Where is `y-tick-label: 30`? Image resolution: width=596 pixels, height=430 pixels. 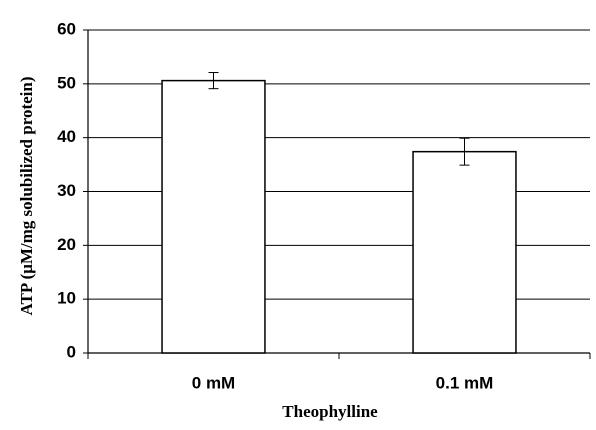 y-tick-label: 30 is located at coordinates (66, 190).